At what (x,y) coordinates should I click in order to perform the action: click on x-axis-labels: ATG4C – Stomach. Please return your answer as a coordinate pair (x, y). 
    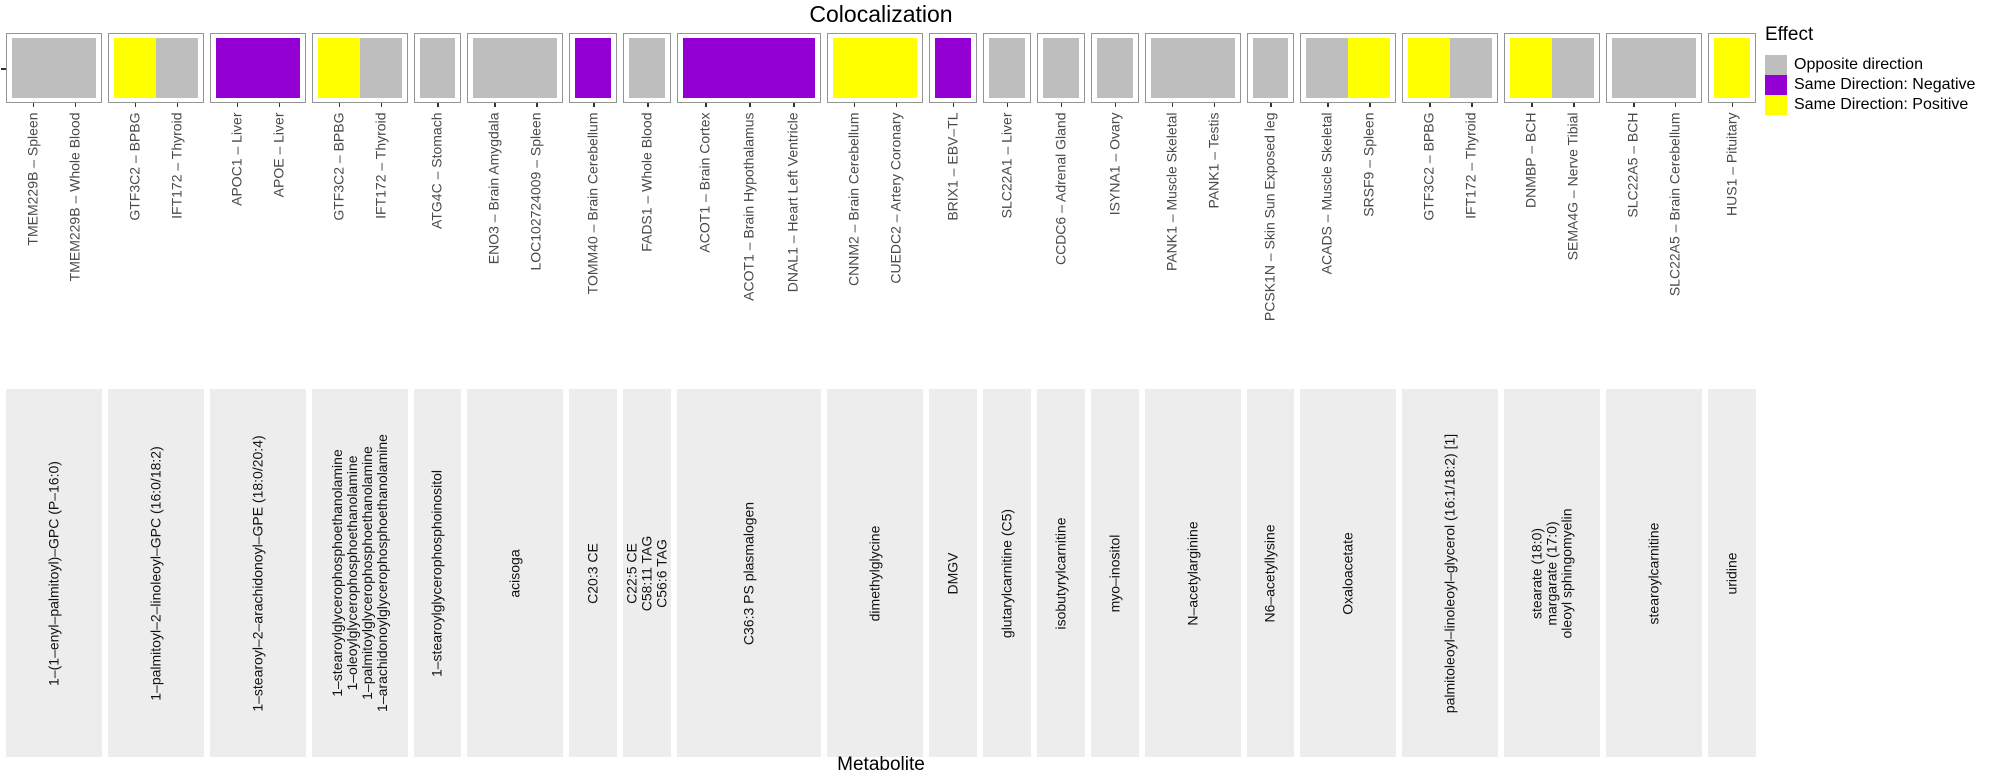
    Looking at the image, I should click on (438, 244).